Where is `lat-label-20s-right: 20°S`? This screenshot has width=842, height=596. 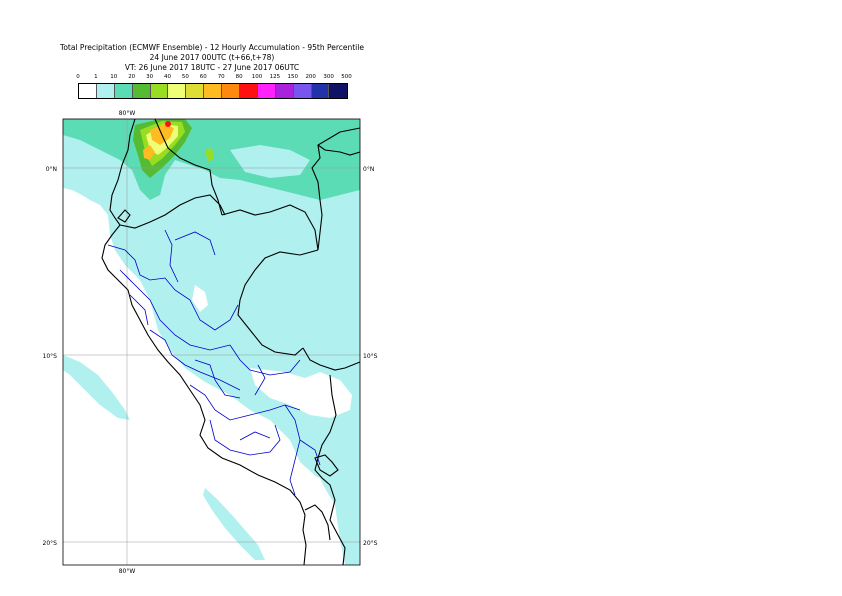
lat-label-20s-right: 20°S is located at coordinates (370, 543).